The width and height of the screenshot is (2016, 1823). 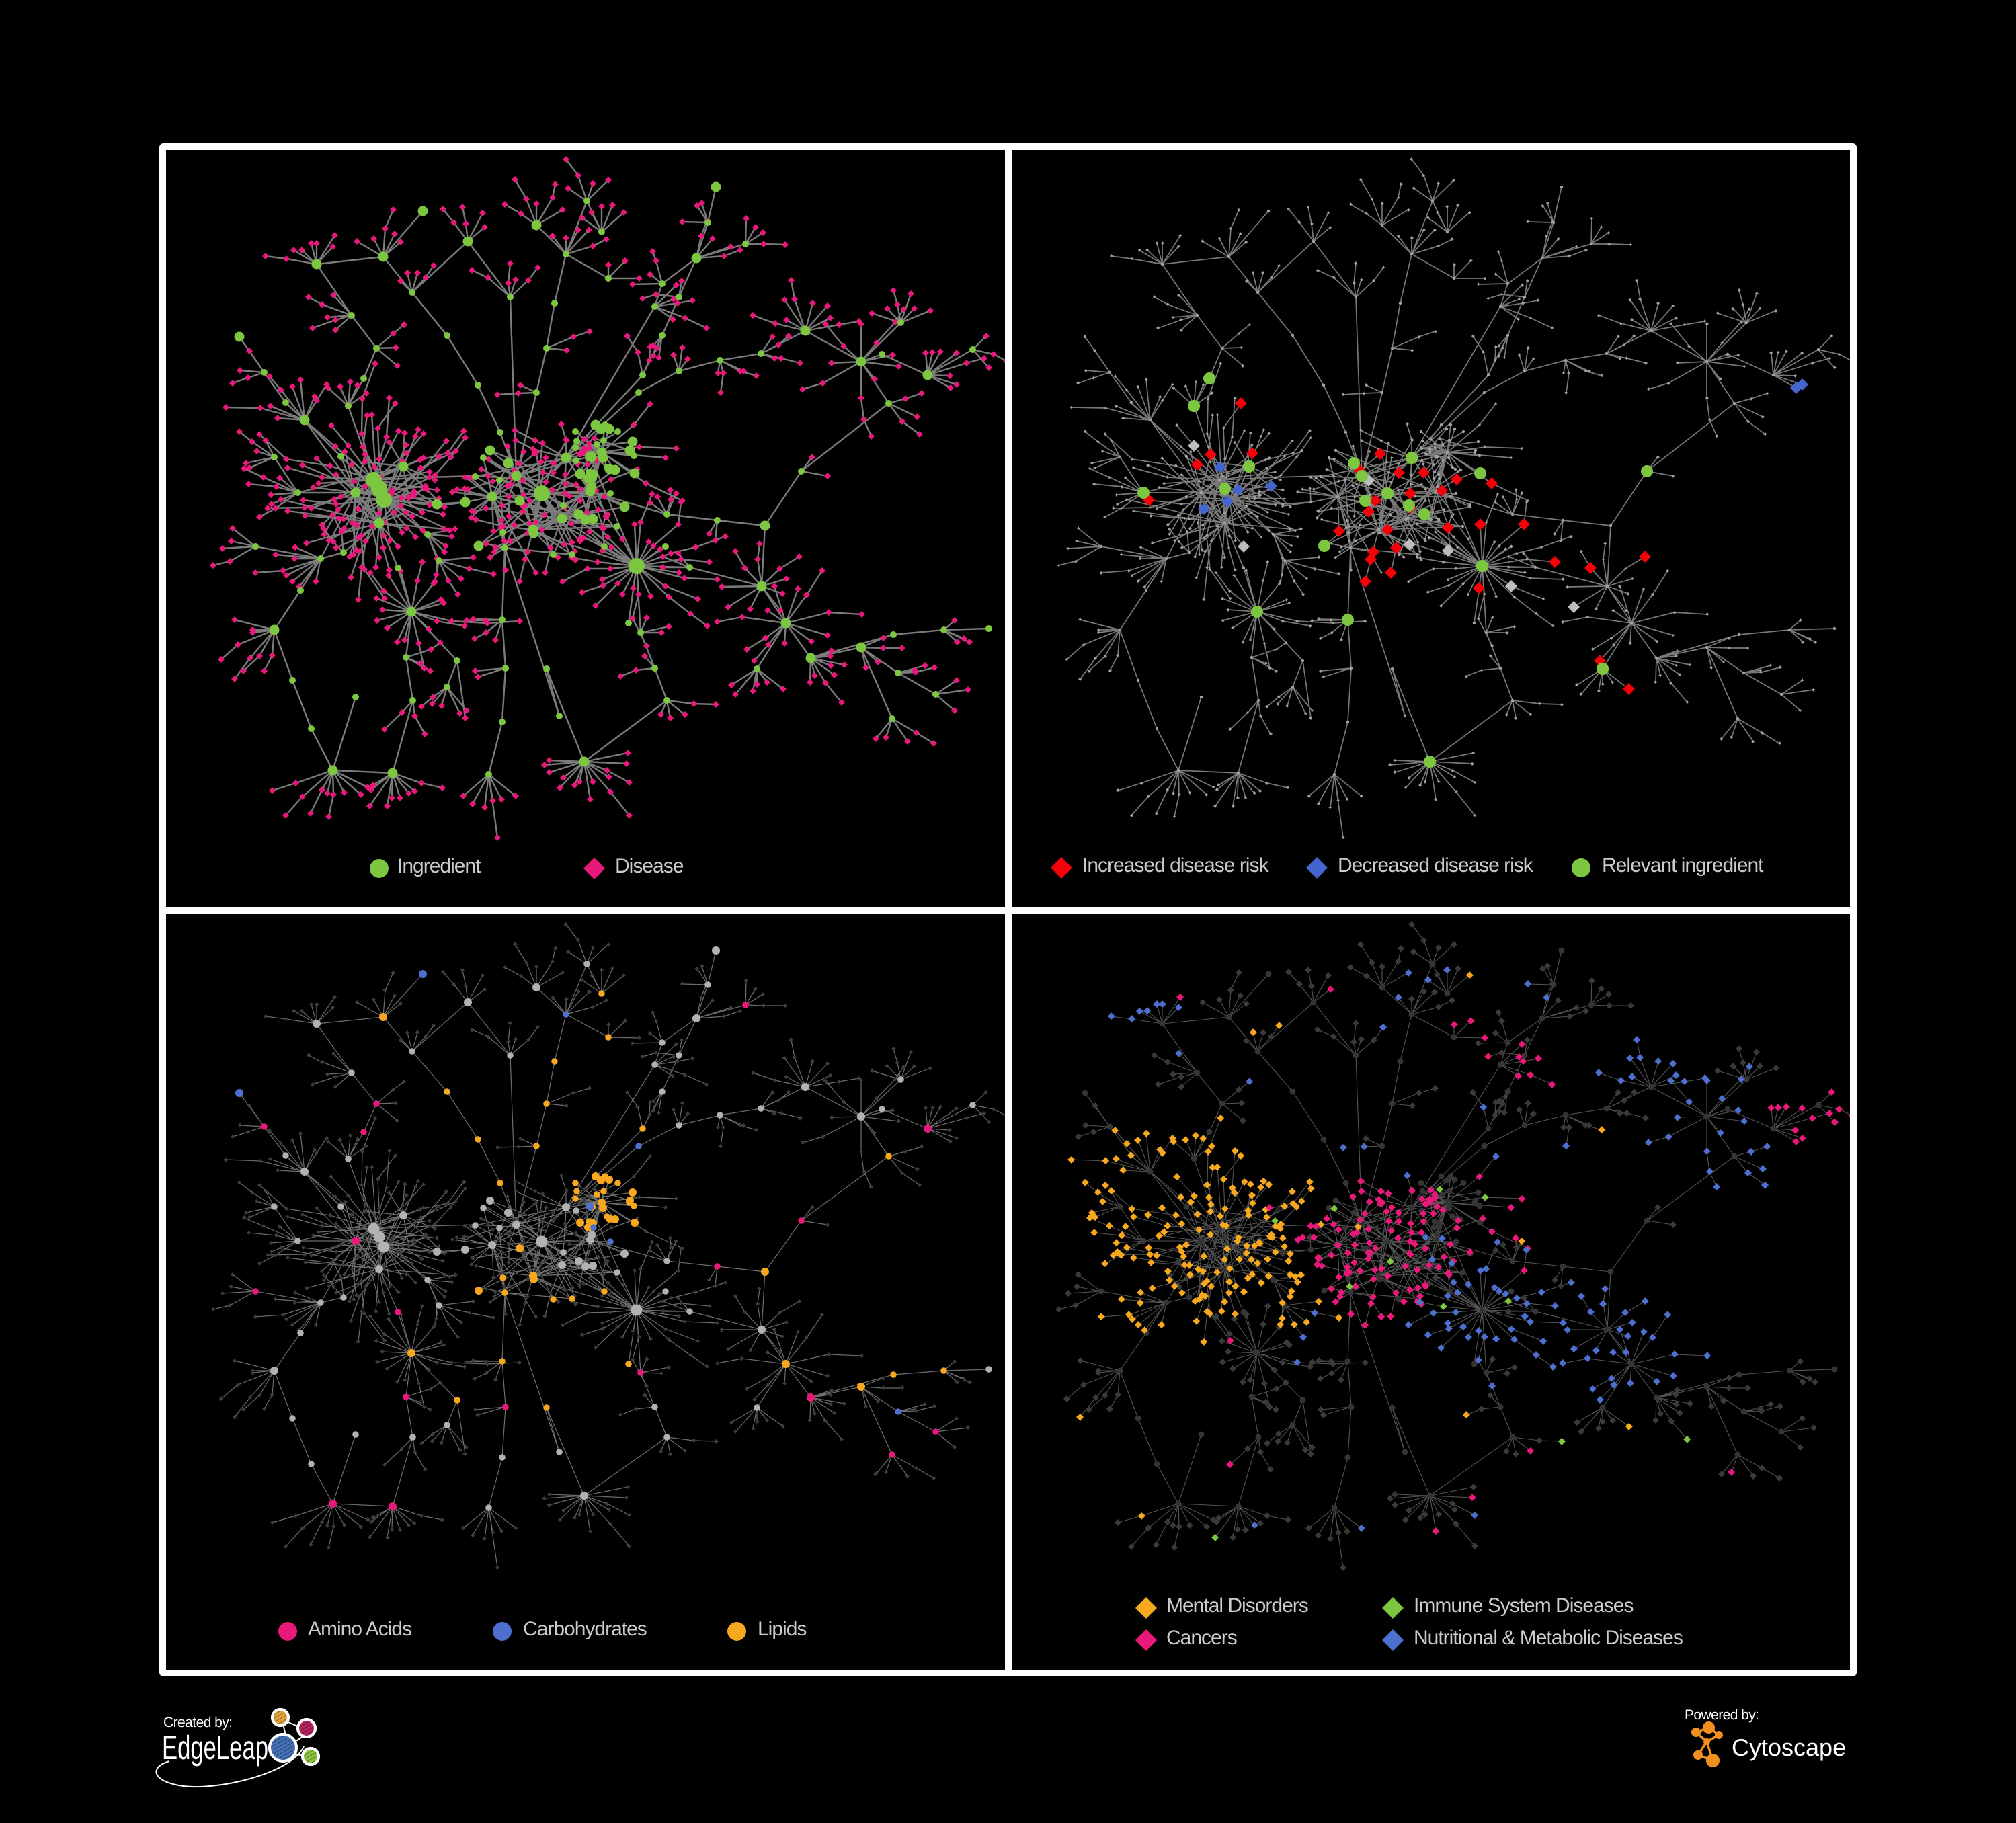 I want to click on svg-text: Cytoscape, so click(x=1789, y=1748).